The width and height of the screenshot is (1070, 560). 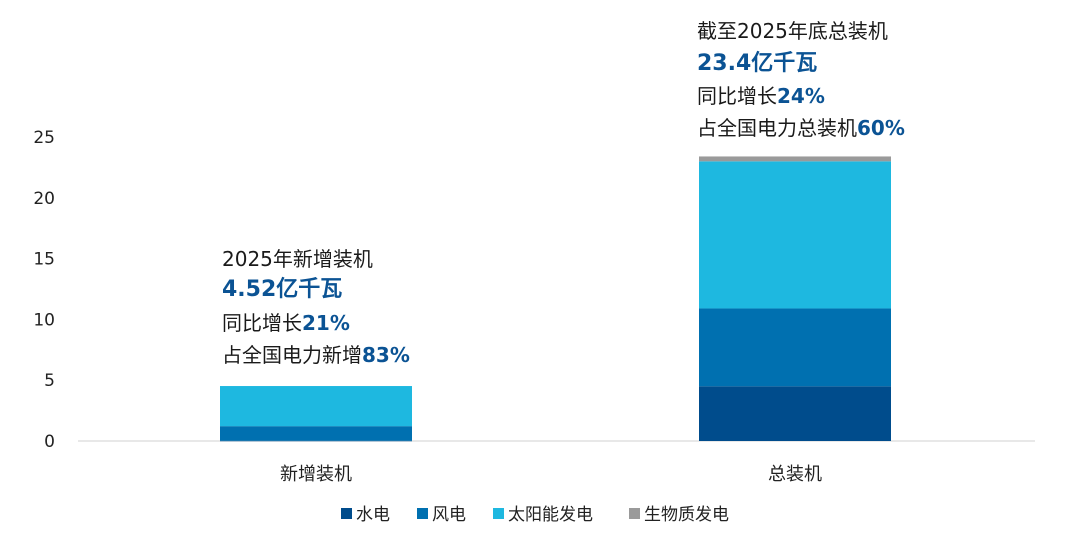 What do you see at coordinates (686, 515) in the screenshot?
I see `legend-label: 生物质发电` at bounding box center [686, 515].